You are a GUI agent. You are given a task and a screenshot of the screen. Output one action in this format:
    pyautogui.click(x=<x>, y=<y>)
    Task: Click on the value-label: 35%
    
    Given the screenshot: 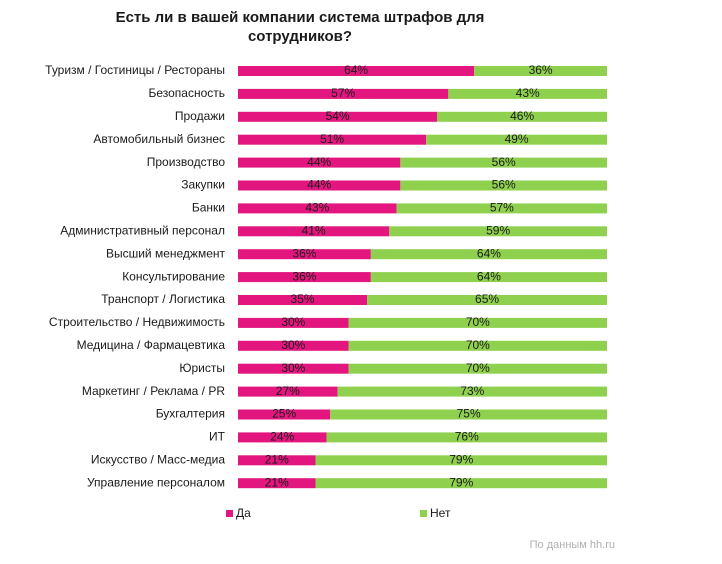 What is the action you would take?
    pyautogui.click(x=303, y=299)
    